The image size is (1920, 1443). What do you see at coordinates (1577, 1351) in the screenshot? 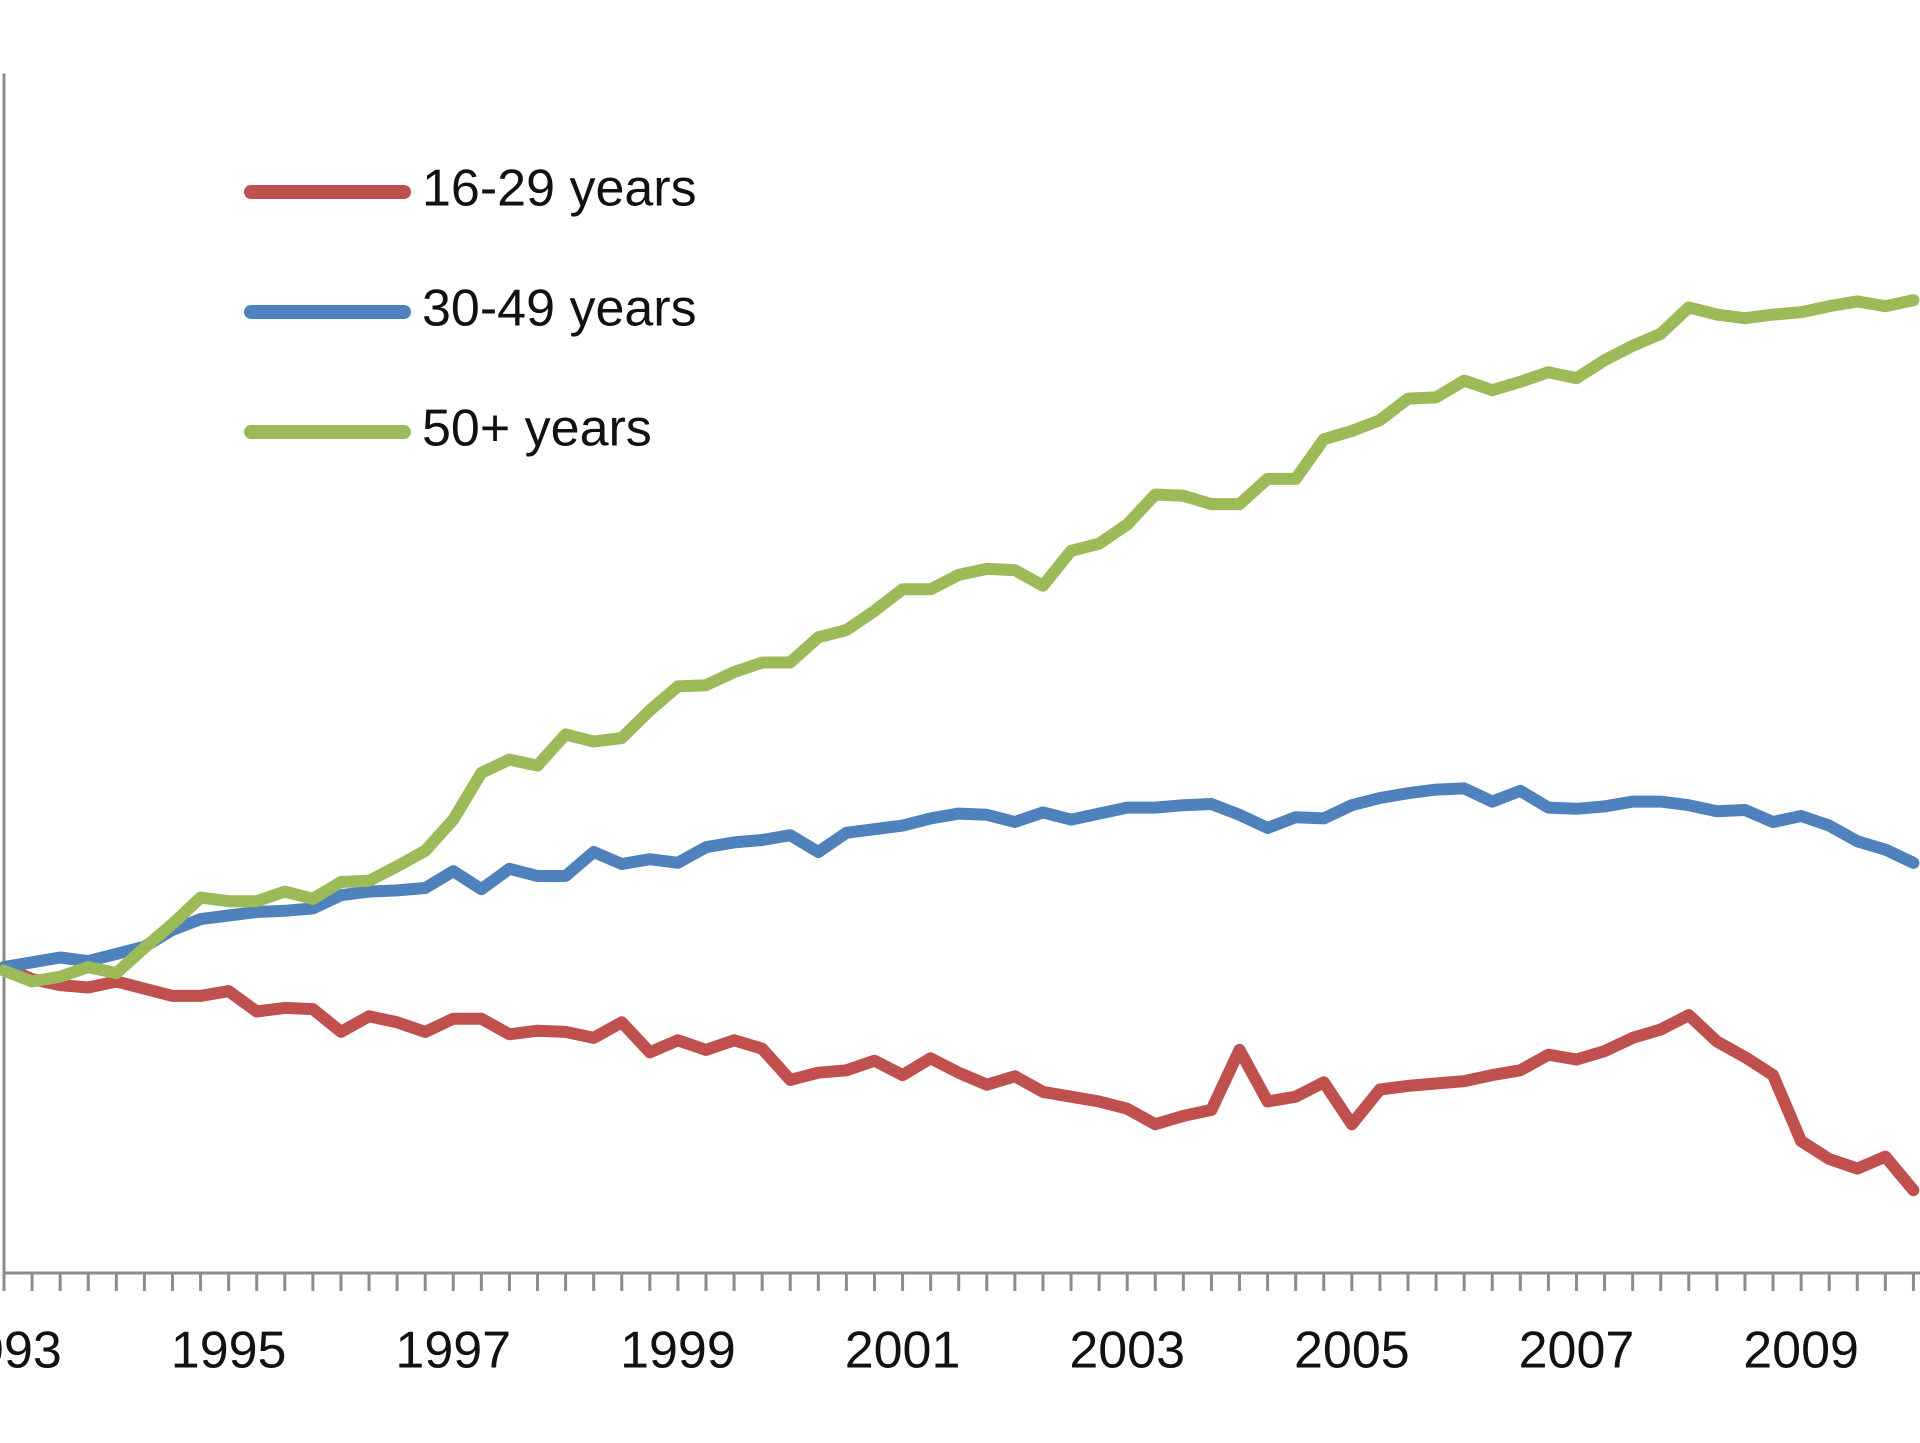
I see `x-tick-label: 2007` at bounding box center [1577, 1351].